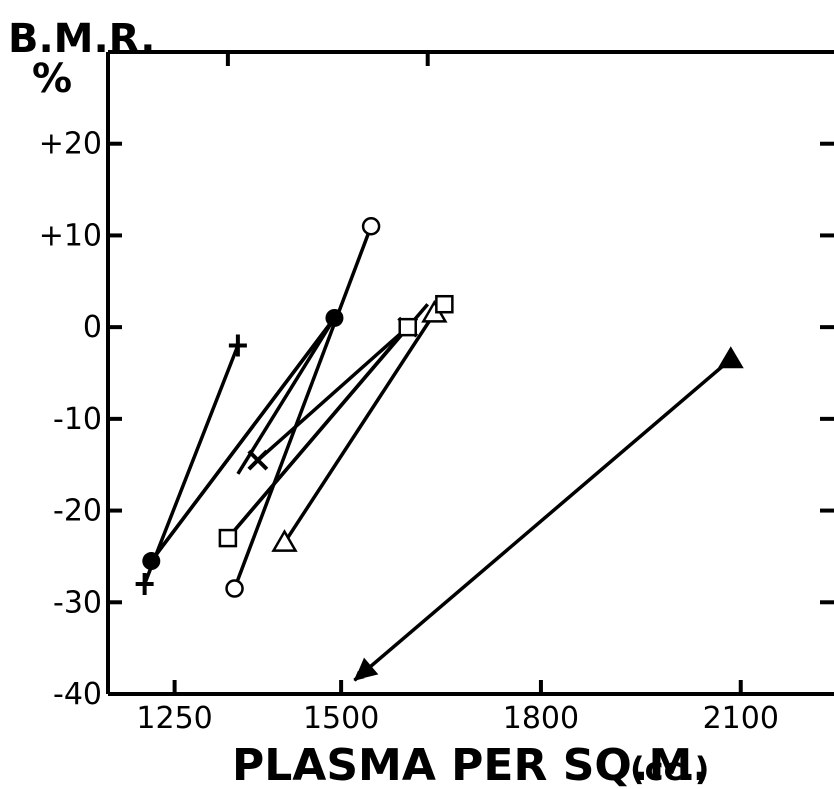  I want to click on y-tick-label-3: -10, so click(77, 419).